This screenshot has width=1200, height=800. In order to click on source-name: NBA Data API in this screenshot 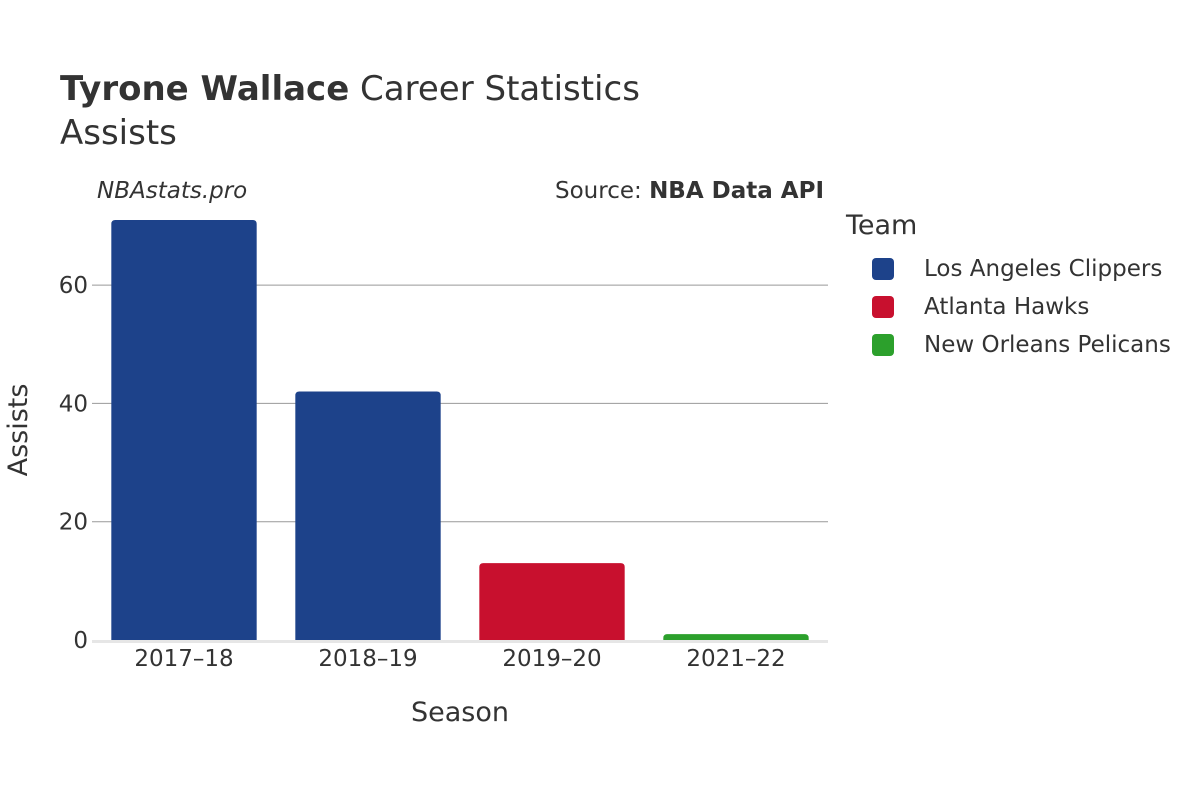, I will do `click(736, 191)`.